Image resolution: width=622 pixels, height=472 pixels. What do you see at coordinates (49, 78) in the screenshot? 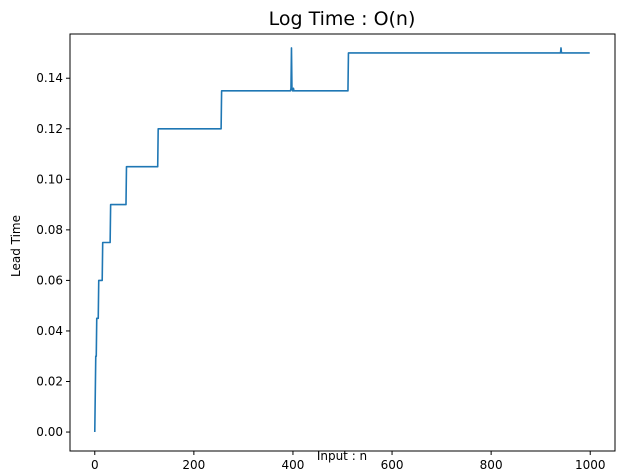
I see `y-tick-label: 0.14` at bounding box center [49, 78].